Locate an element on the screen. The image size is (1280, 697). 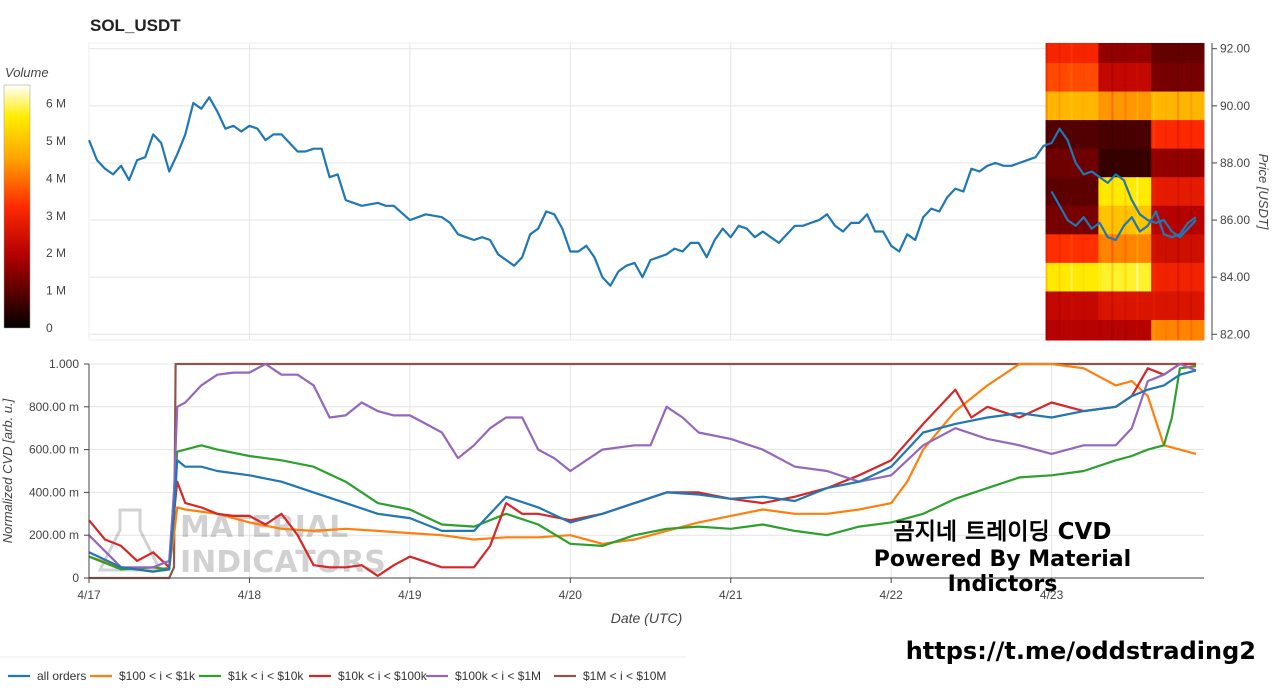
cvd-y-tick-label: 1.000 is located at coordinates (64, 364).